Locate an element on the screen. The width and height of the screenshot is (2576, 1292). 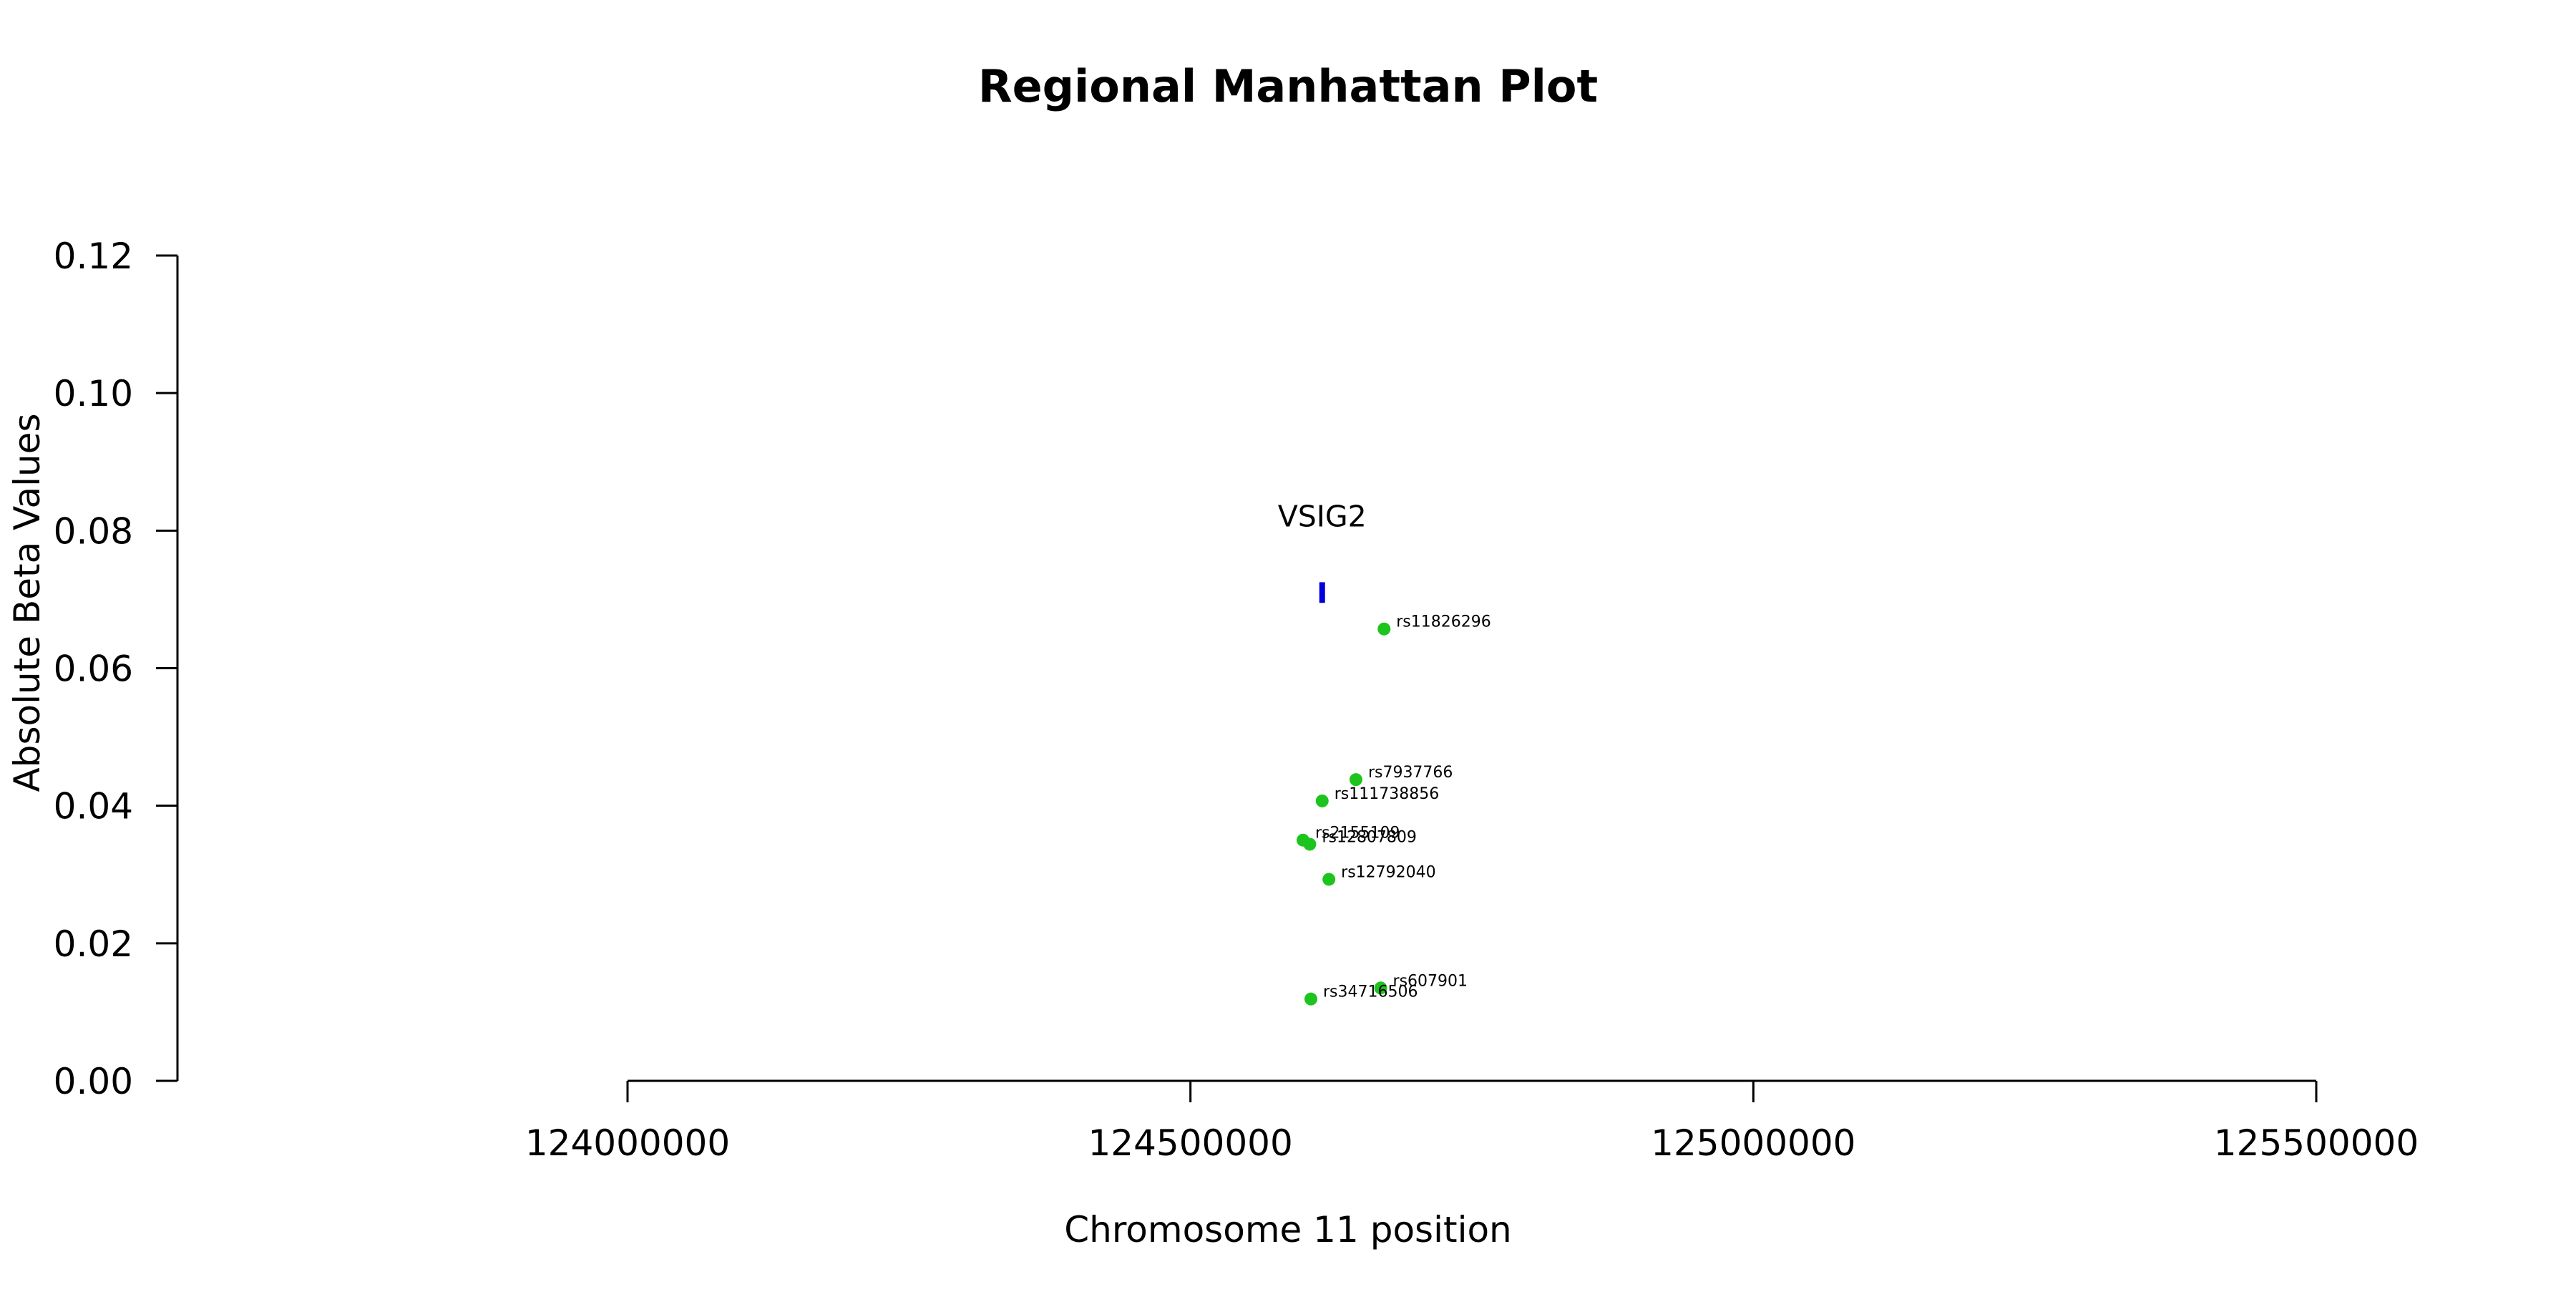
x-axis: 124000000 124500000 125000000 125500000 is located at coordinates (1472, 1121).